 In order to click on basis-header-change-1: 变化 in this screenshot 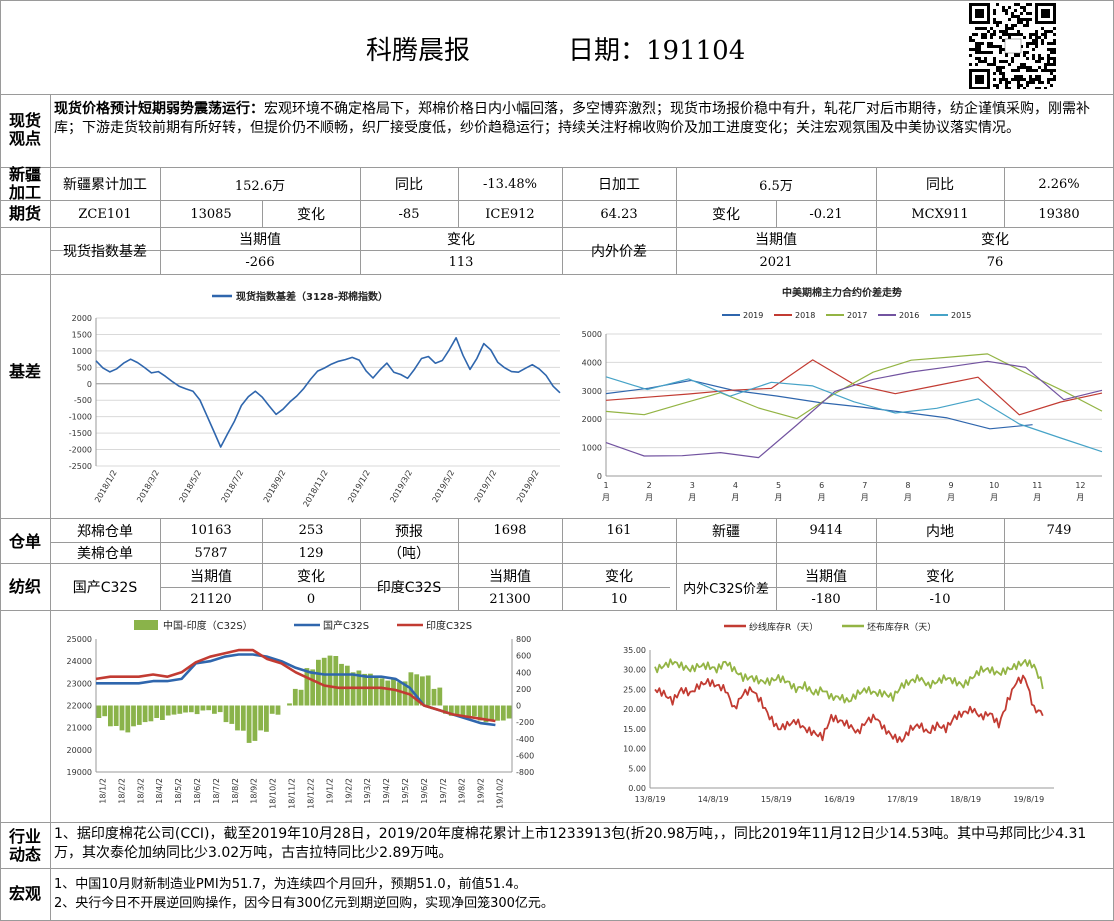, I will do `click(461, 240)`.